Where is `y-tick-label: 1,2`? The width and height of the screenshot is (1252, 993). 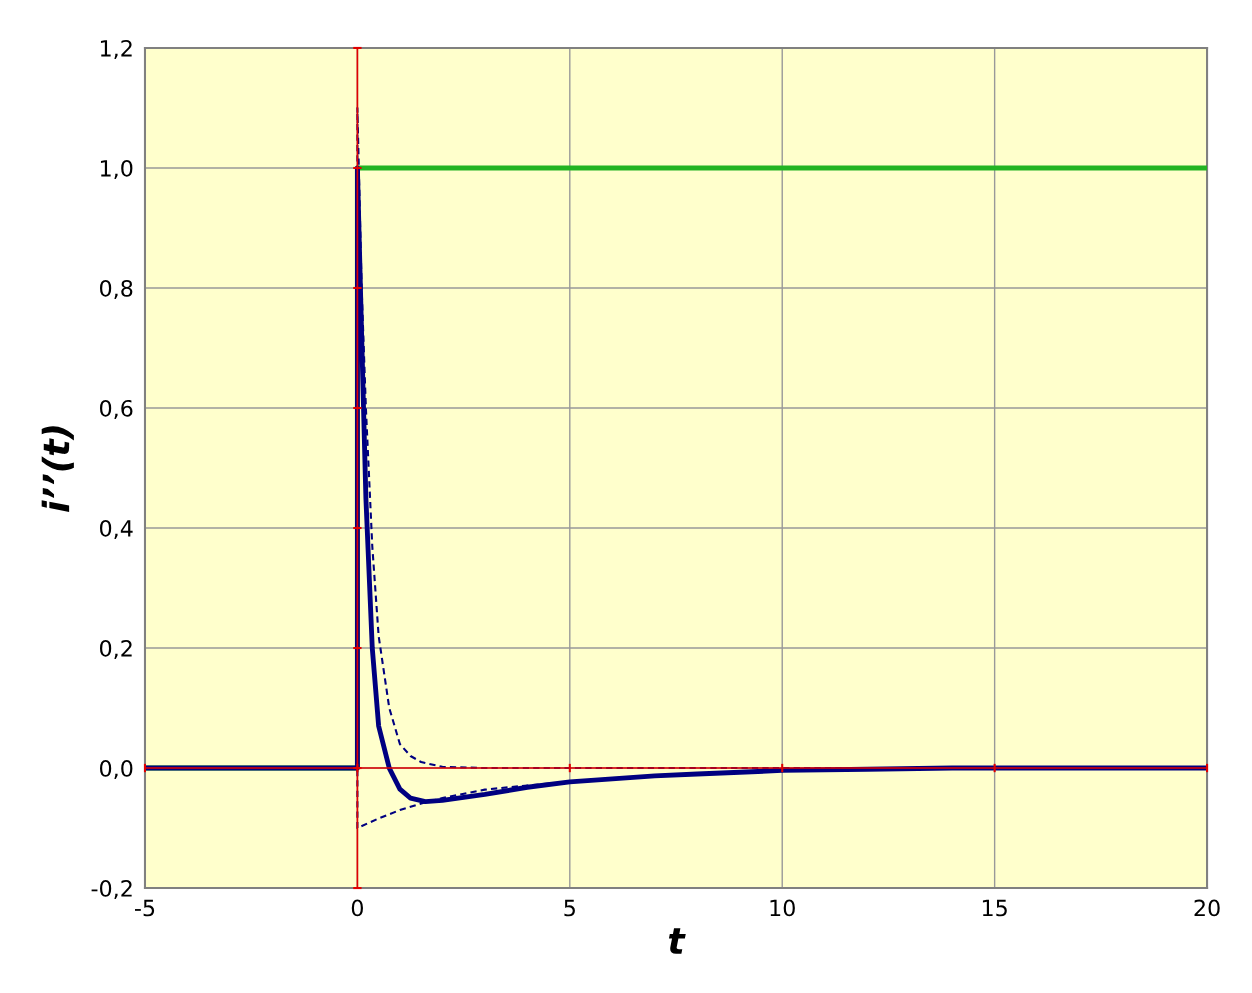 y-tick-label: 1,2 is located at coordinates (116, 49).